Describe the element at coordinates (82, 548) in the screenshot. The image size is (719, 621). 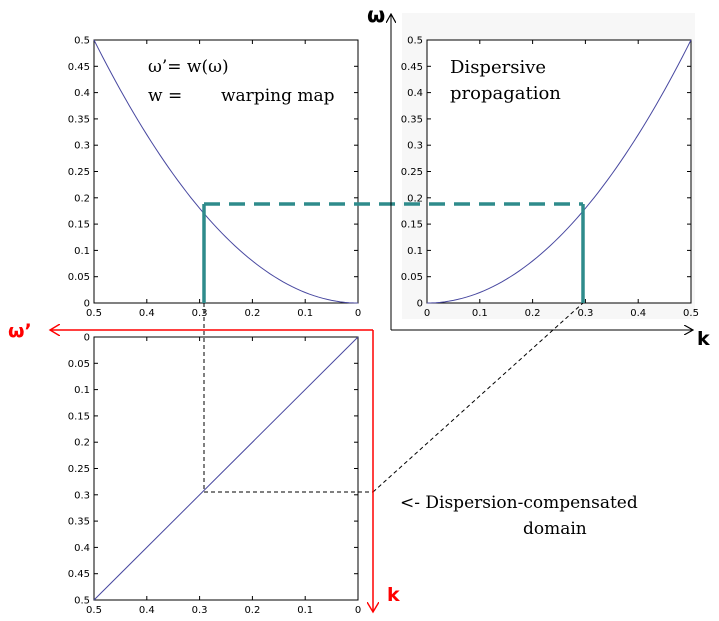
I see `ytick-label-bottom-left: 0.4` at that location.